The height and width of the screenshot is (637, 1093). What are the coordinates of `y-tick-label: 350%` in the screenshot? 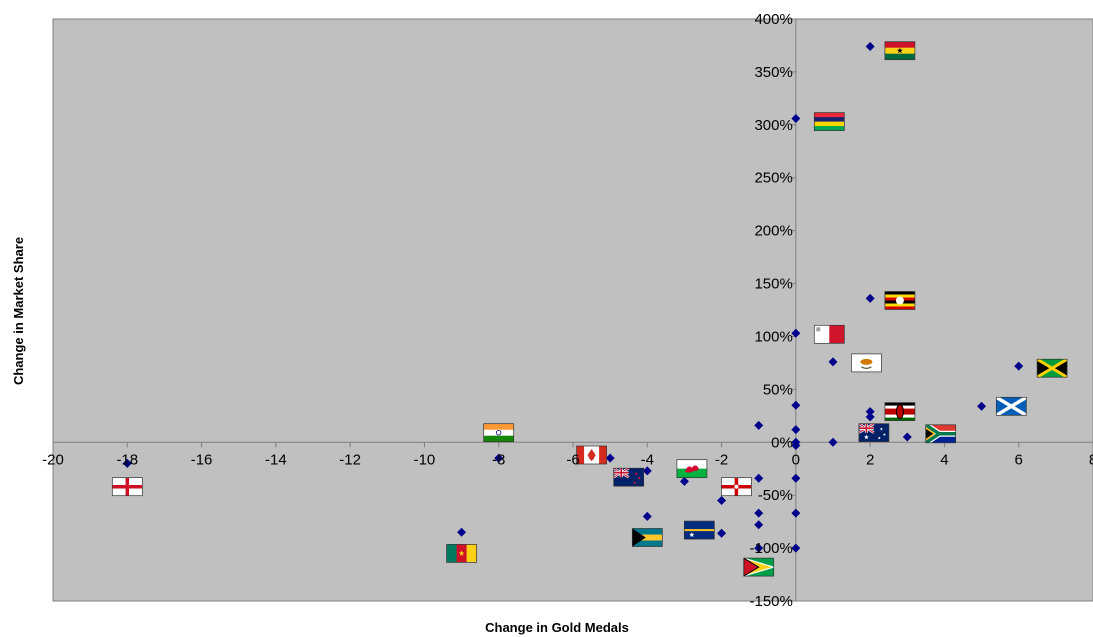 It's located at (773, 72).